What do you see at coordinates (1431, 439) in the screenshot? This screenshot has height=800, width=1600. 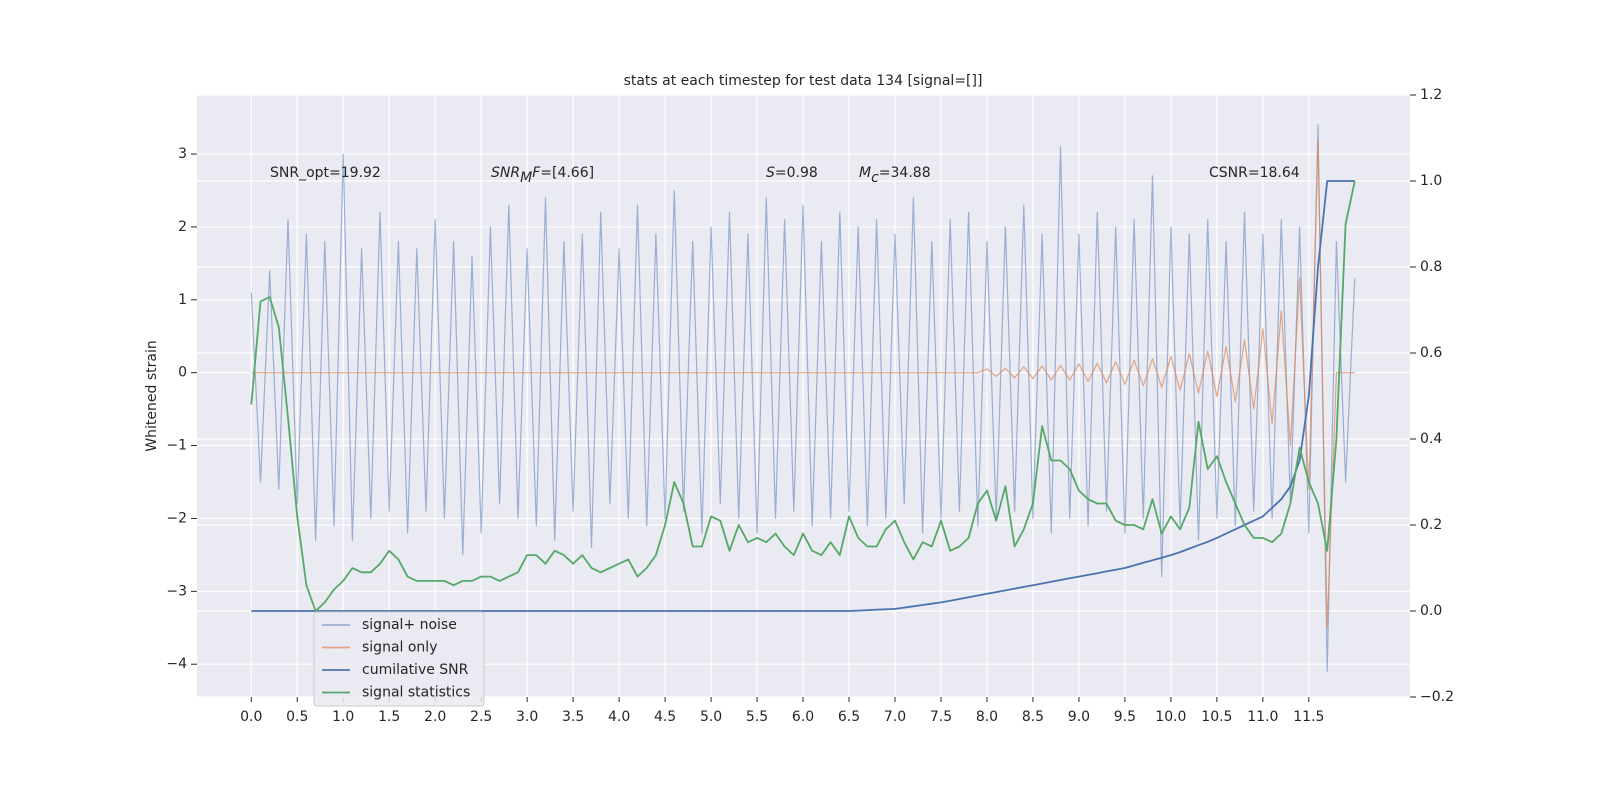 I see `tick-label: 0.4` at bounding box center [1431, 439].